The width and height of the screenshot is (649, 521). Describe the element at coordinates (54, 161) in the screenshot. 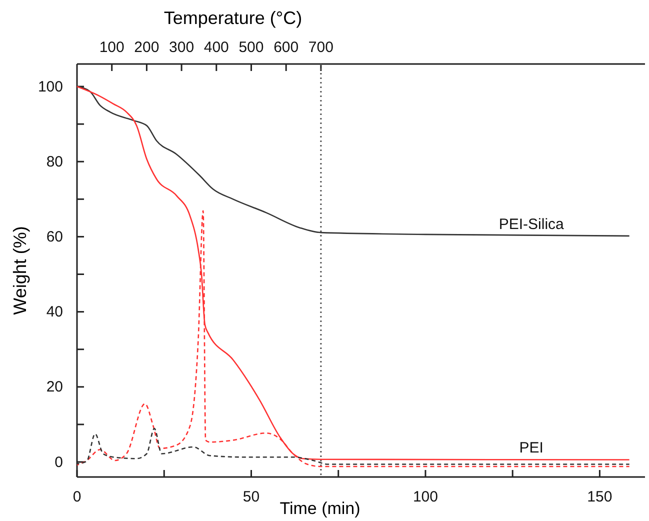

I see `y-tick-label: 80` at that location.